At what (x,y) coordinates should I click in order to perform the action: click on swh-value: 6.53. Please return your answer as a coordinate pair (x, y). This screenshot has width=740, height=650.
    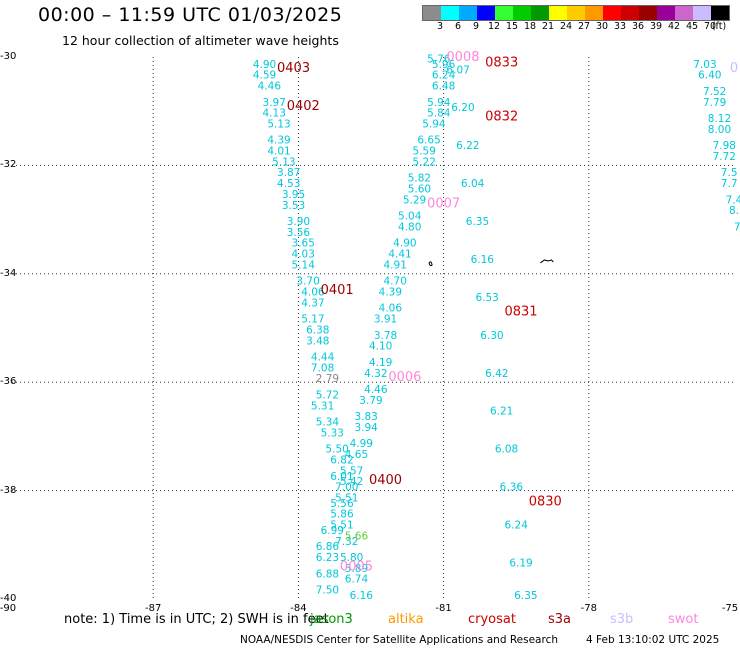
    Looking at the image, I should click on (486, 298).